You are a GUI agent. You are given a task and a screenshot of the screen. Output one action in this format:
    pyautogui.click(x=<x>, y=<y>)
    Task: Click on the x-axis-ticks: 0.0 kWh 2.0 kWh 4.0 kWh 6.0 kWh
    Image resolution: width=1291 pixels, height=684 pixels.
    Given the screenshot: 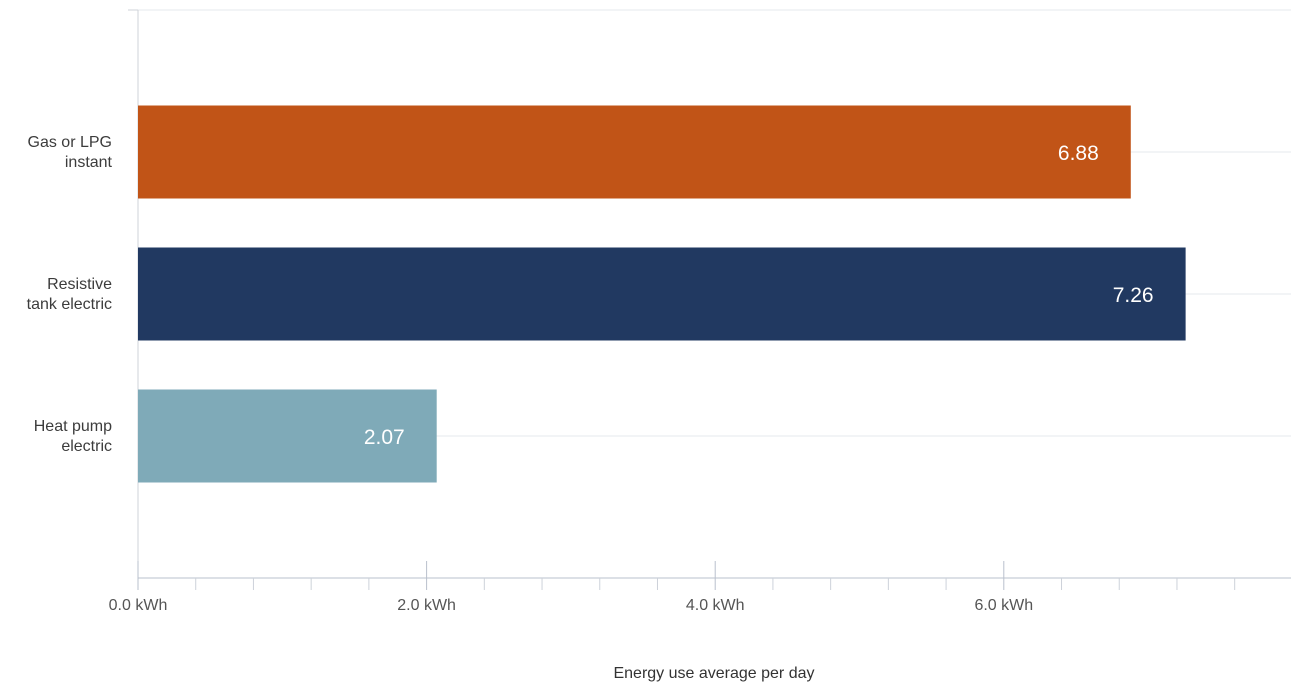 What is the action you would take?
    pyautogui.click(x=672, y=587)
    